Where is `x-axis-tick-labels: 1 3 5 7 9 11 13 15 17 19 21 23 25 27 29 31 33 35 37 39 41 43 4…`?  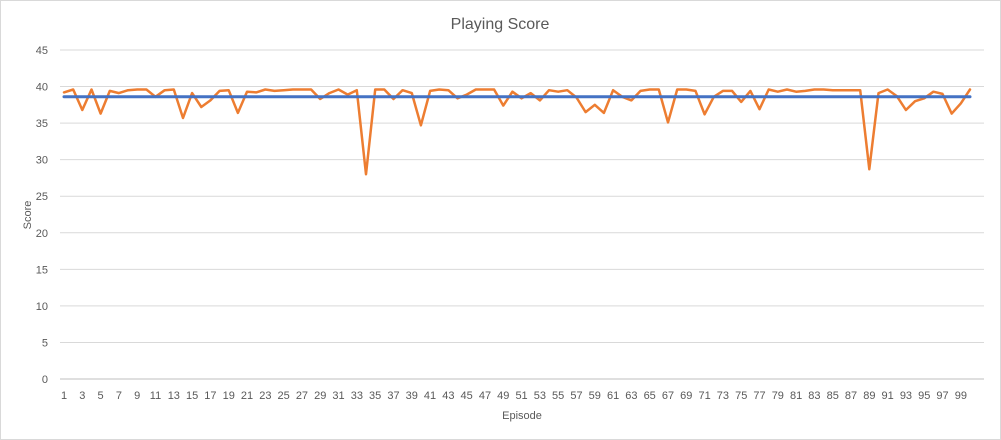 x-axis-tick-labels: 1 3 5 7 9 11 13 15 17 19 21 23 25 27 29 31 33 35 37 39 41 43 4… is located at coordinates (514, 396).